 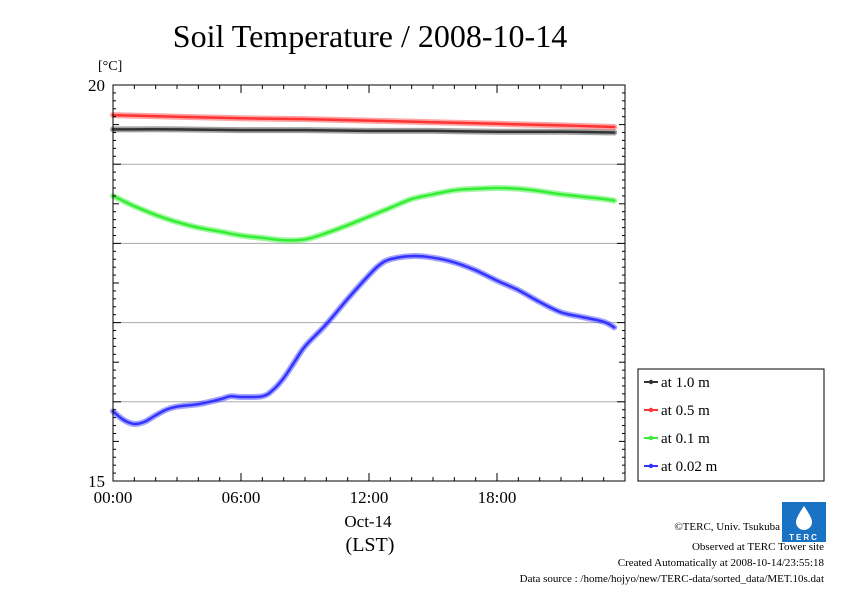 I want to click on y-tick-label: 20, so click(x=96, y=85).